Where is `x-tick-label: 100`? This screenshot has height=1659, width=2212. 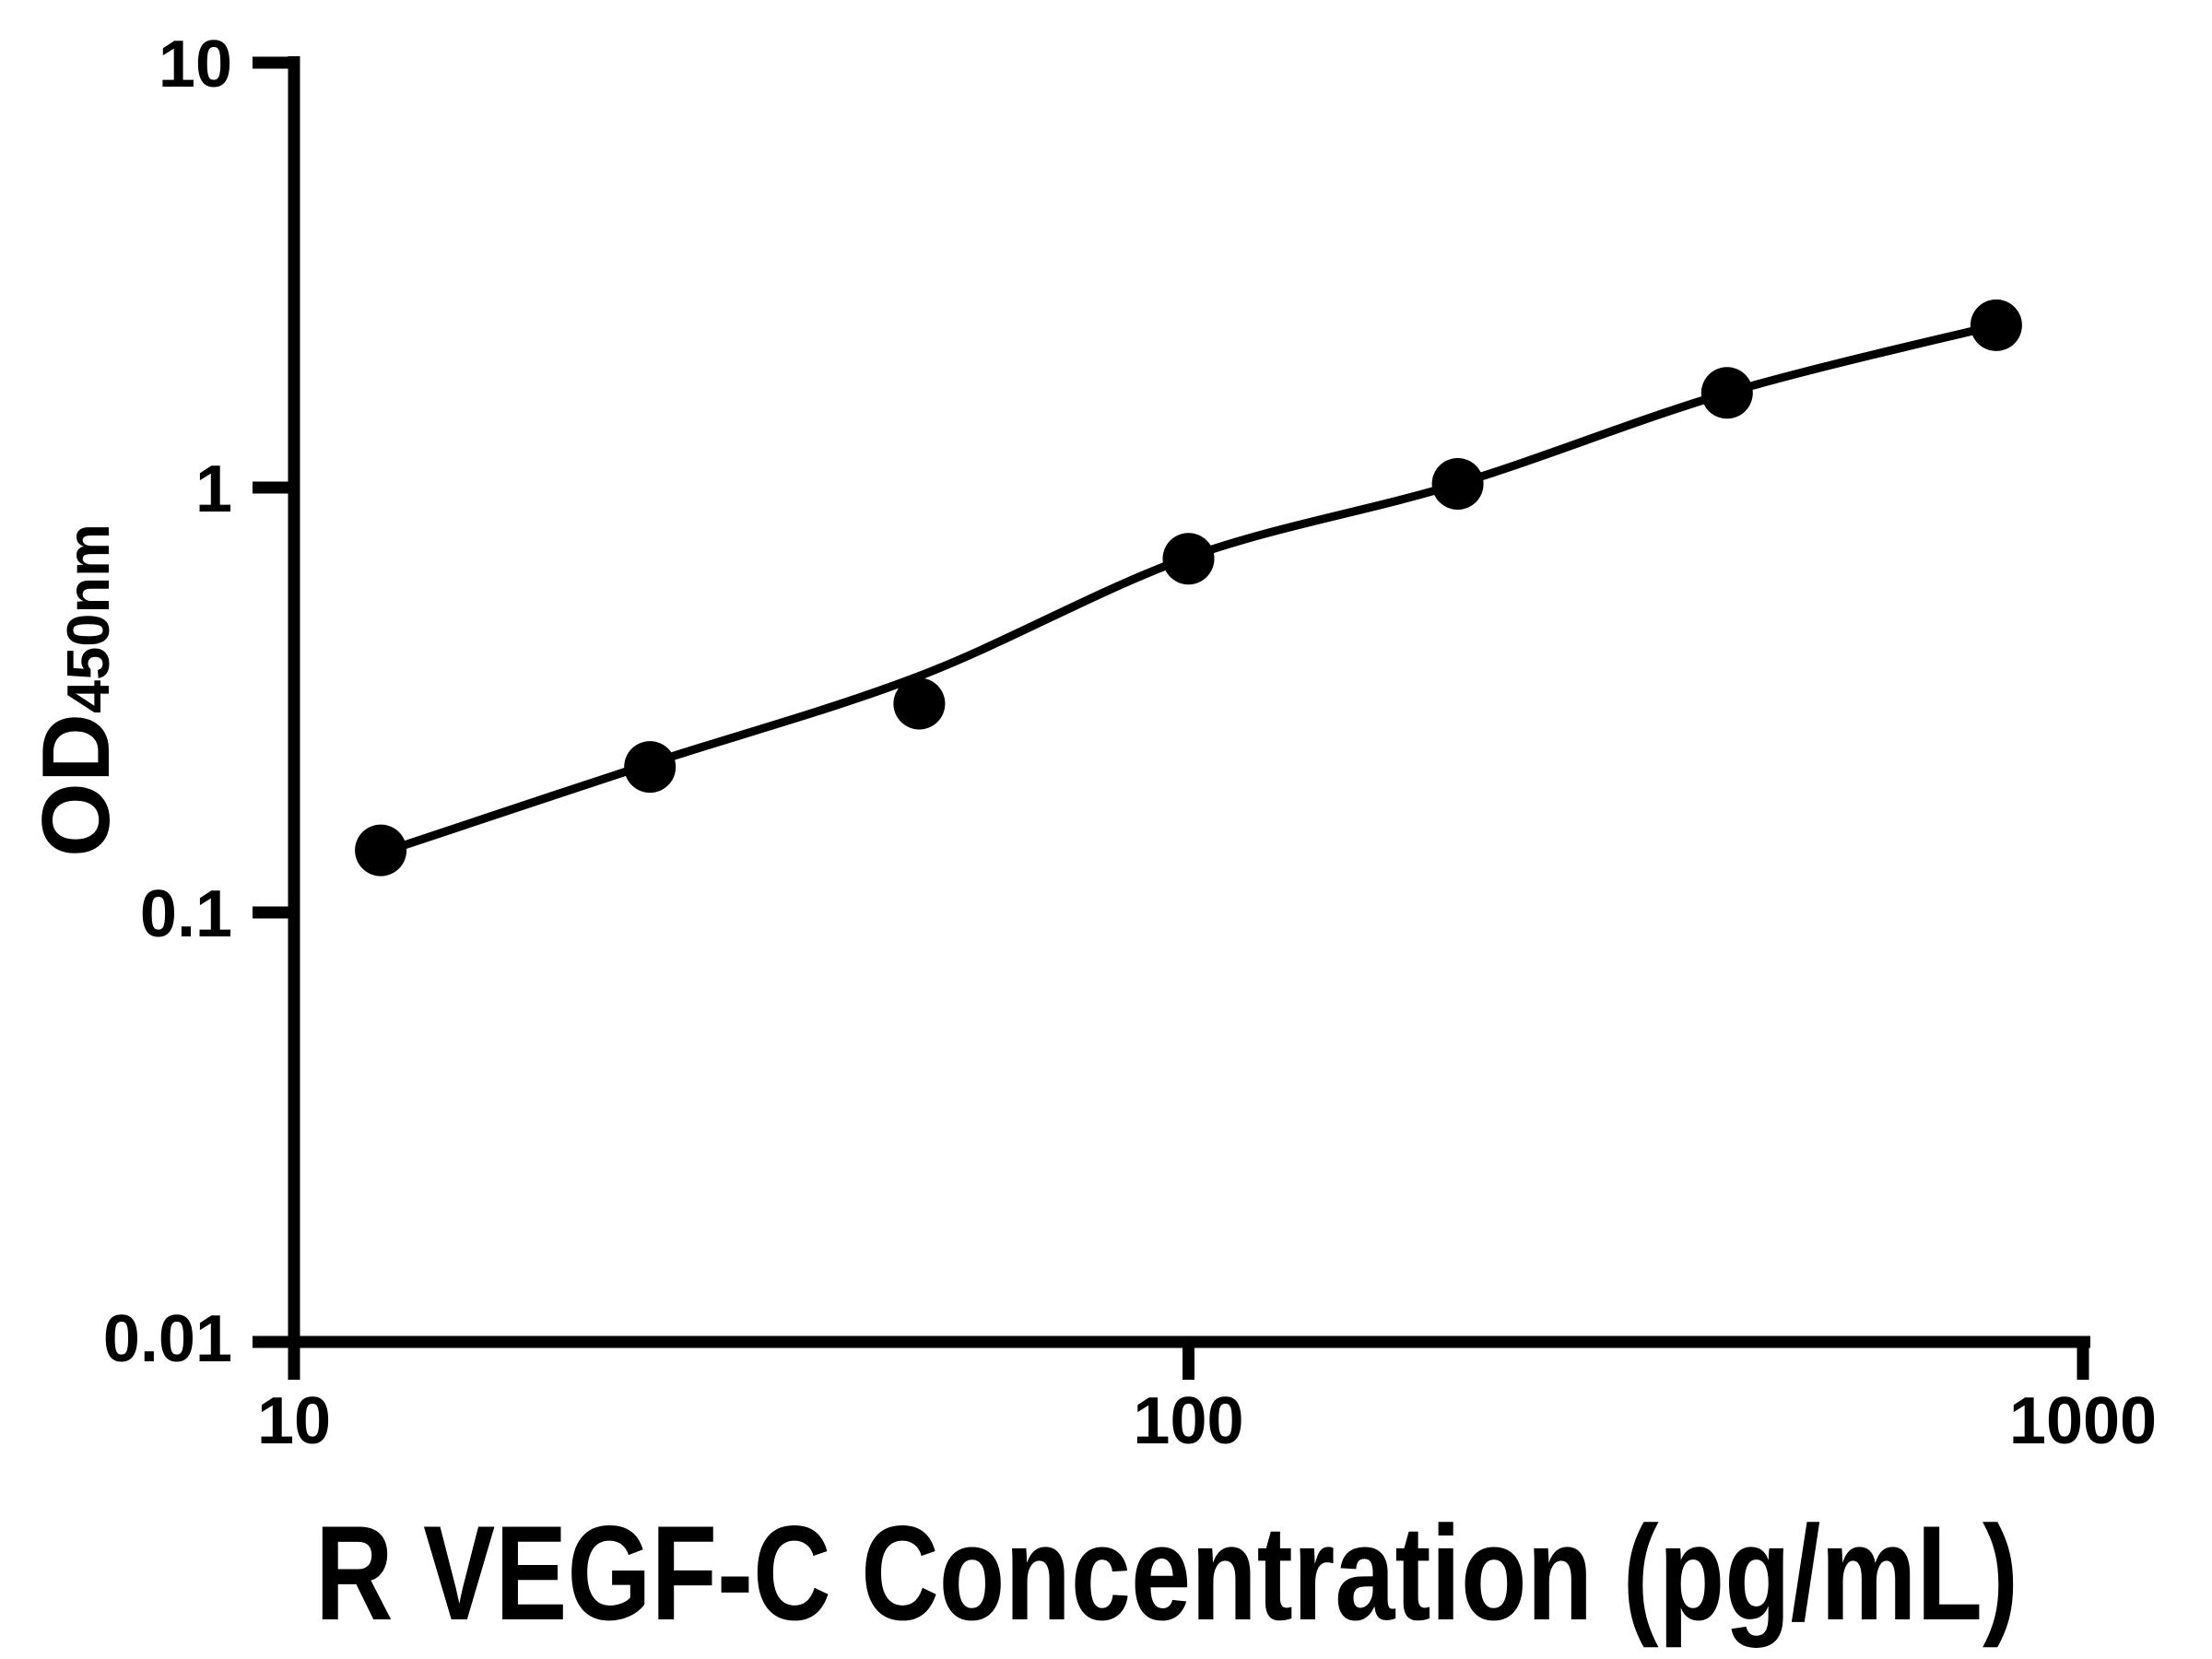 x-tick-label: 100 is located at coordinates (1188, 1421).